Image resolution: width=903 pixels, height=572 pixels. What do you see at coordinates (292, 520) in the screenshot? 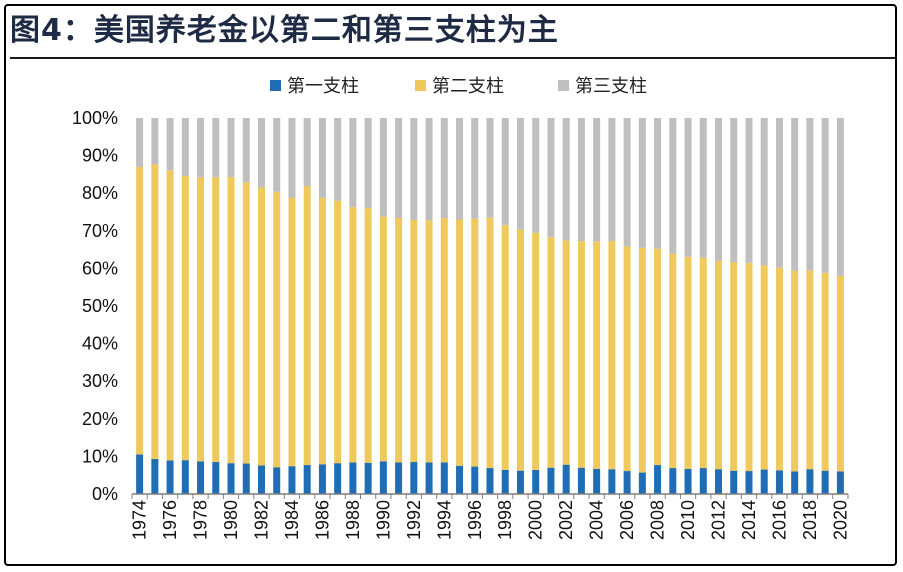
I see `x-tick-label: 1984` at bounding box center [292, 520].